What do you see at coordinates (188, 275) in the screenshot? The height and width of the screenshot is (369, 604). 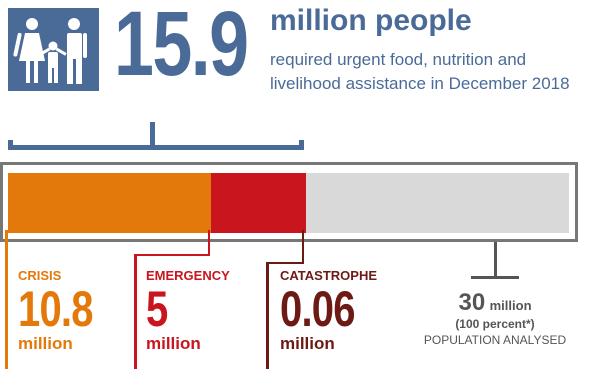 I see `phase-emergency-label: EMERGENCY` at bounding box center [188, 275].